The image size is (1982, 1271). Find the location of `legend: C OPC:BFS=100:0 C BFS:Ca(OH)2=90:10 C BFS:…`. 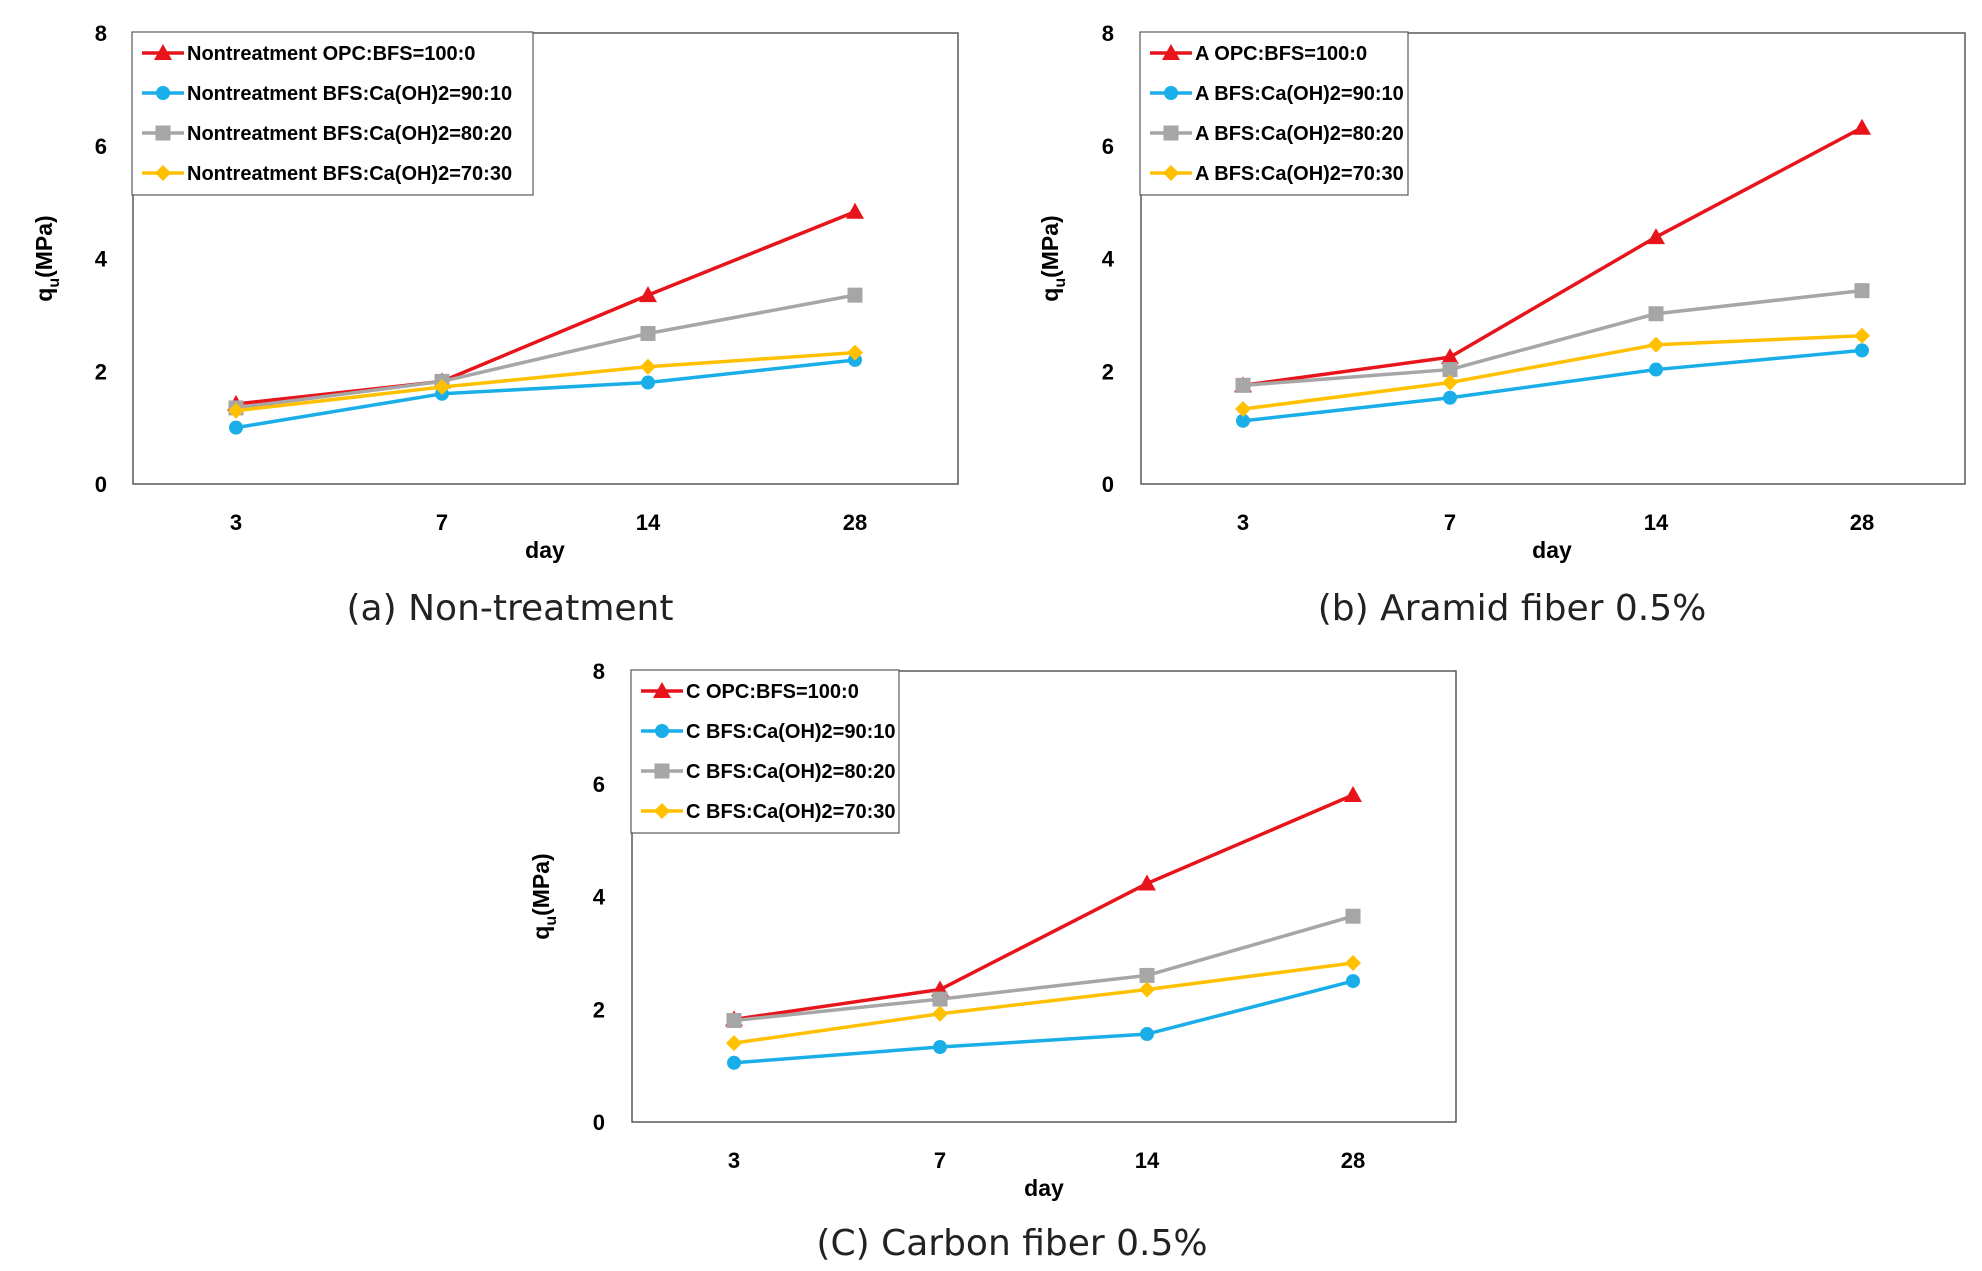

legend: C OPC:BFS=100:0 C BFS:Ca(OH)2=90:10 C BFS:… is located at coordinates (765, 751).